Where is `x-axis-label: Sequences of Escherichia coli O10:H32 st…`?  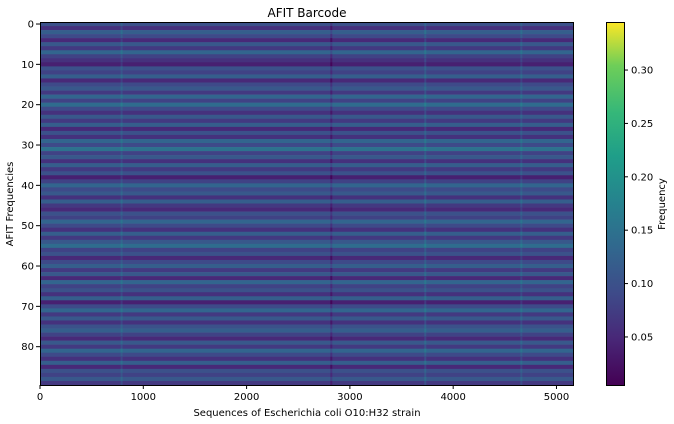
x-axis-label: Sequences of Escherichia coli O10:H32 st… is located at coordinates (306, 413).